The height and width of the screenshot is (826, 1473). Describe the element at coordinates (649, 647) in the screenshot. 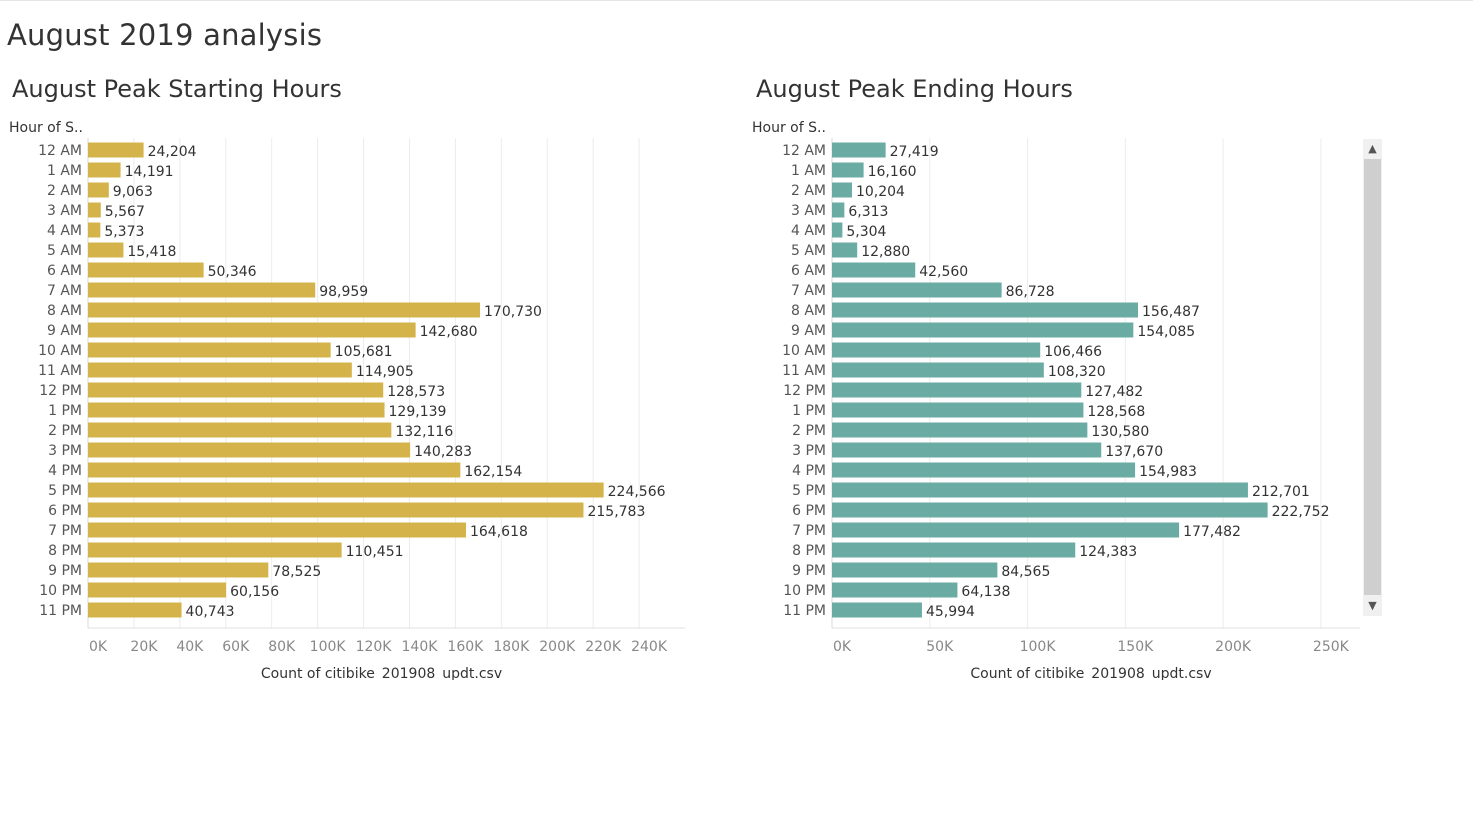

I see `x-tick-label: 240K` at that location.